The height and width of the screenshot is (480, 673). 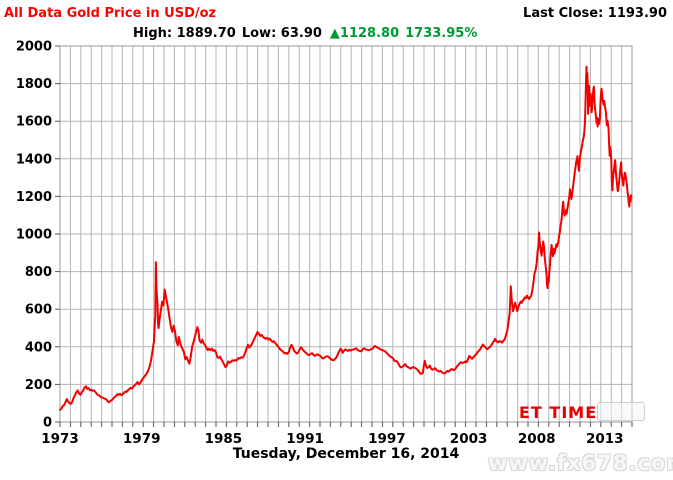 What do you see at coordinates (34, 197) in the screenshot?
I see `y-tick-label: 1200` at bounding box center [34, 197].